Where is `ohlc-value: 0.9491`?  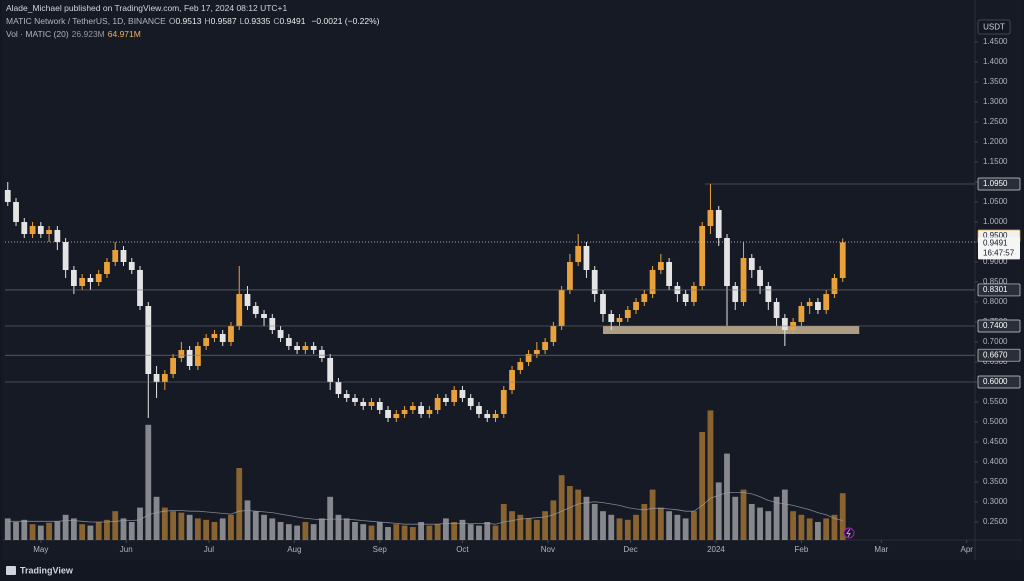
ohlc-value: 0.9491 is located at coordinates (292, 21).